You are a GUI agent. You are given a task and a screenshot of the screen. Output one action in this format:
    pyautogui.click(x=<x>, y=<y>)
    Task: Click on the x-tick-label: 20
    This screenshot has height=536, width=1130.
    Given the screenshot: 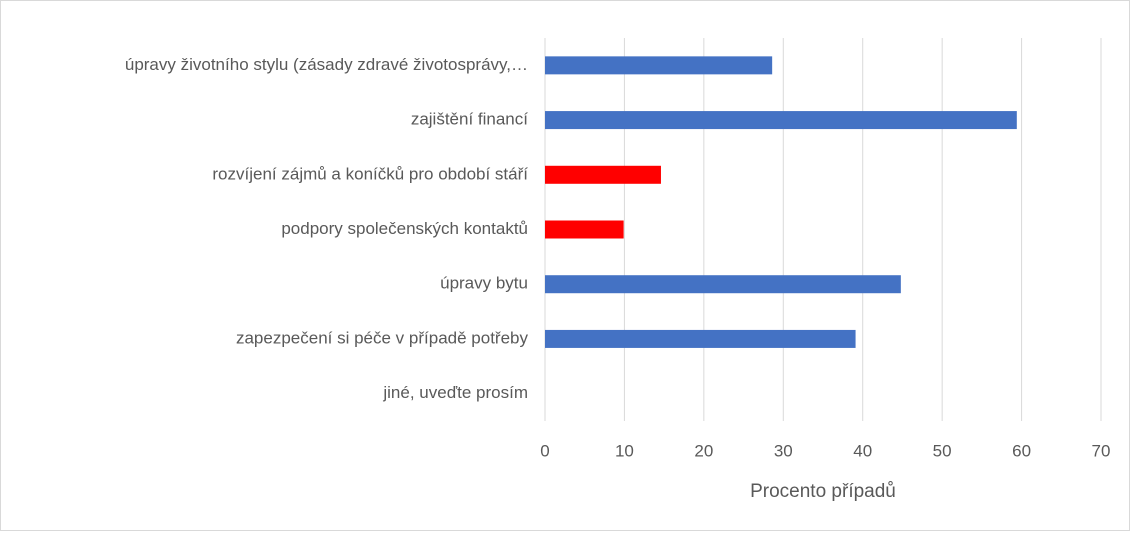 What is the action you would take?
    pyautogui.click(x=703, y=450)
    